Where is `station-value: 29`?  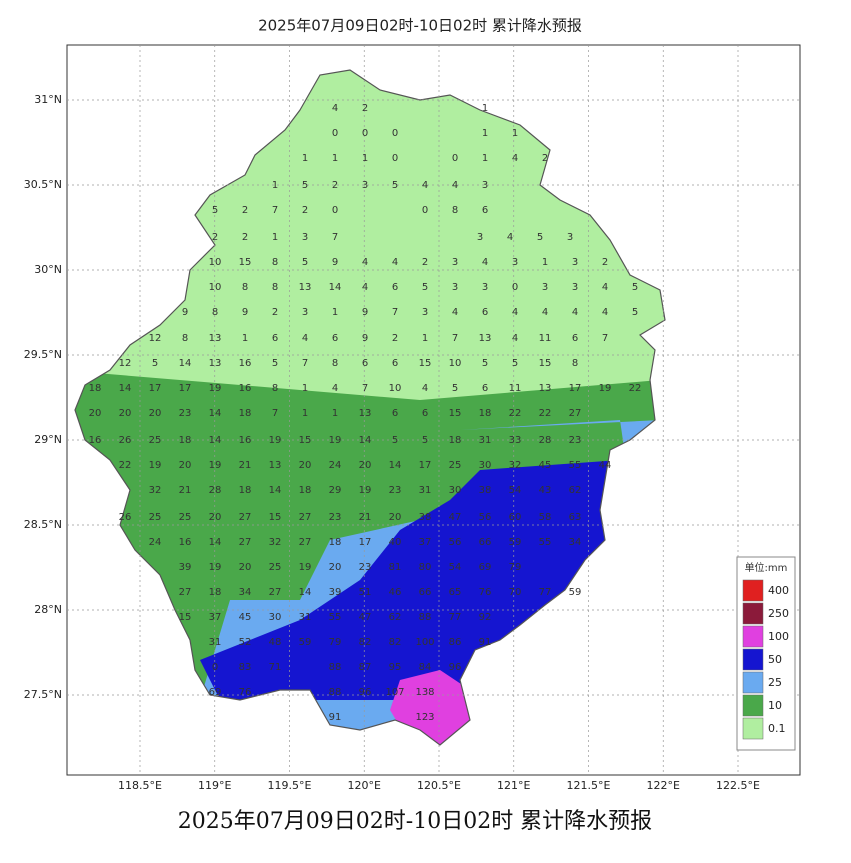 station-value: 29 is located at coordinates (335, 490).